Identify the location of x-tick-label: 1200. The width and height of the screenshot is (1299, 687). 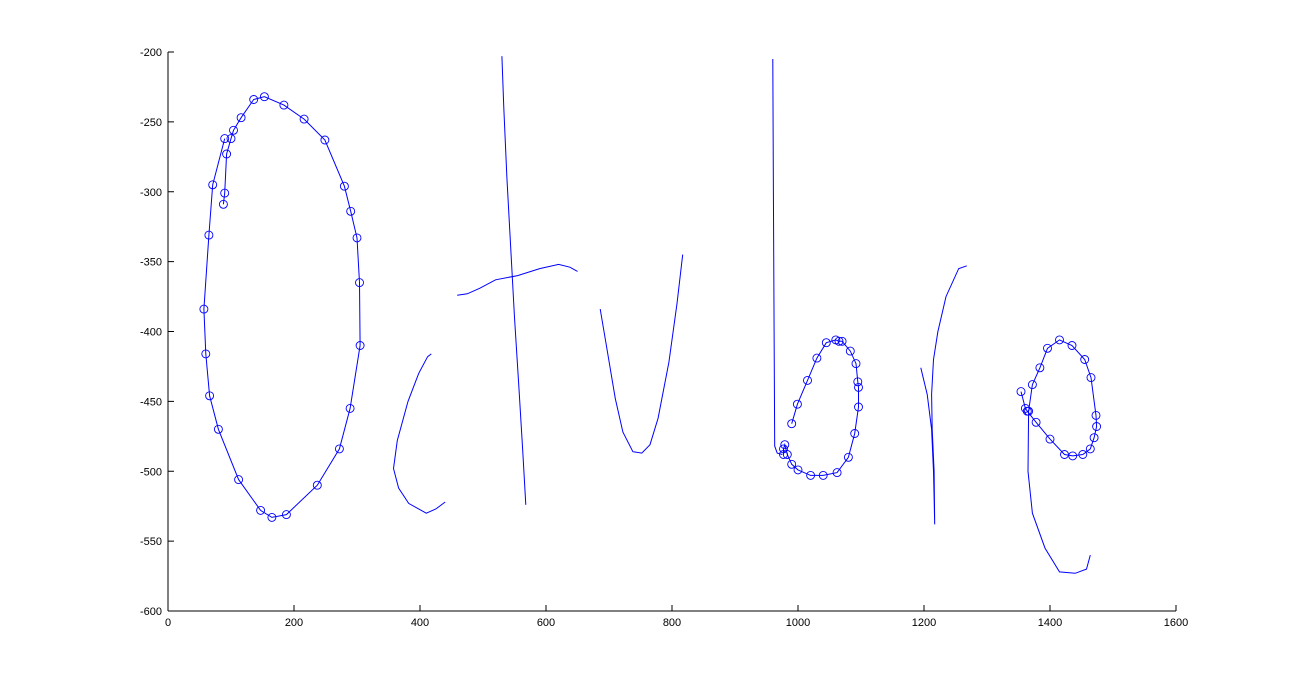
(924, 623).